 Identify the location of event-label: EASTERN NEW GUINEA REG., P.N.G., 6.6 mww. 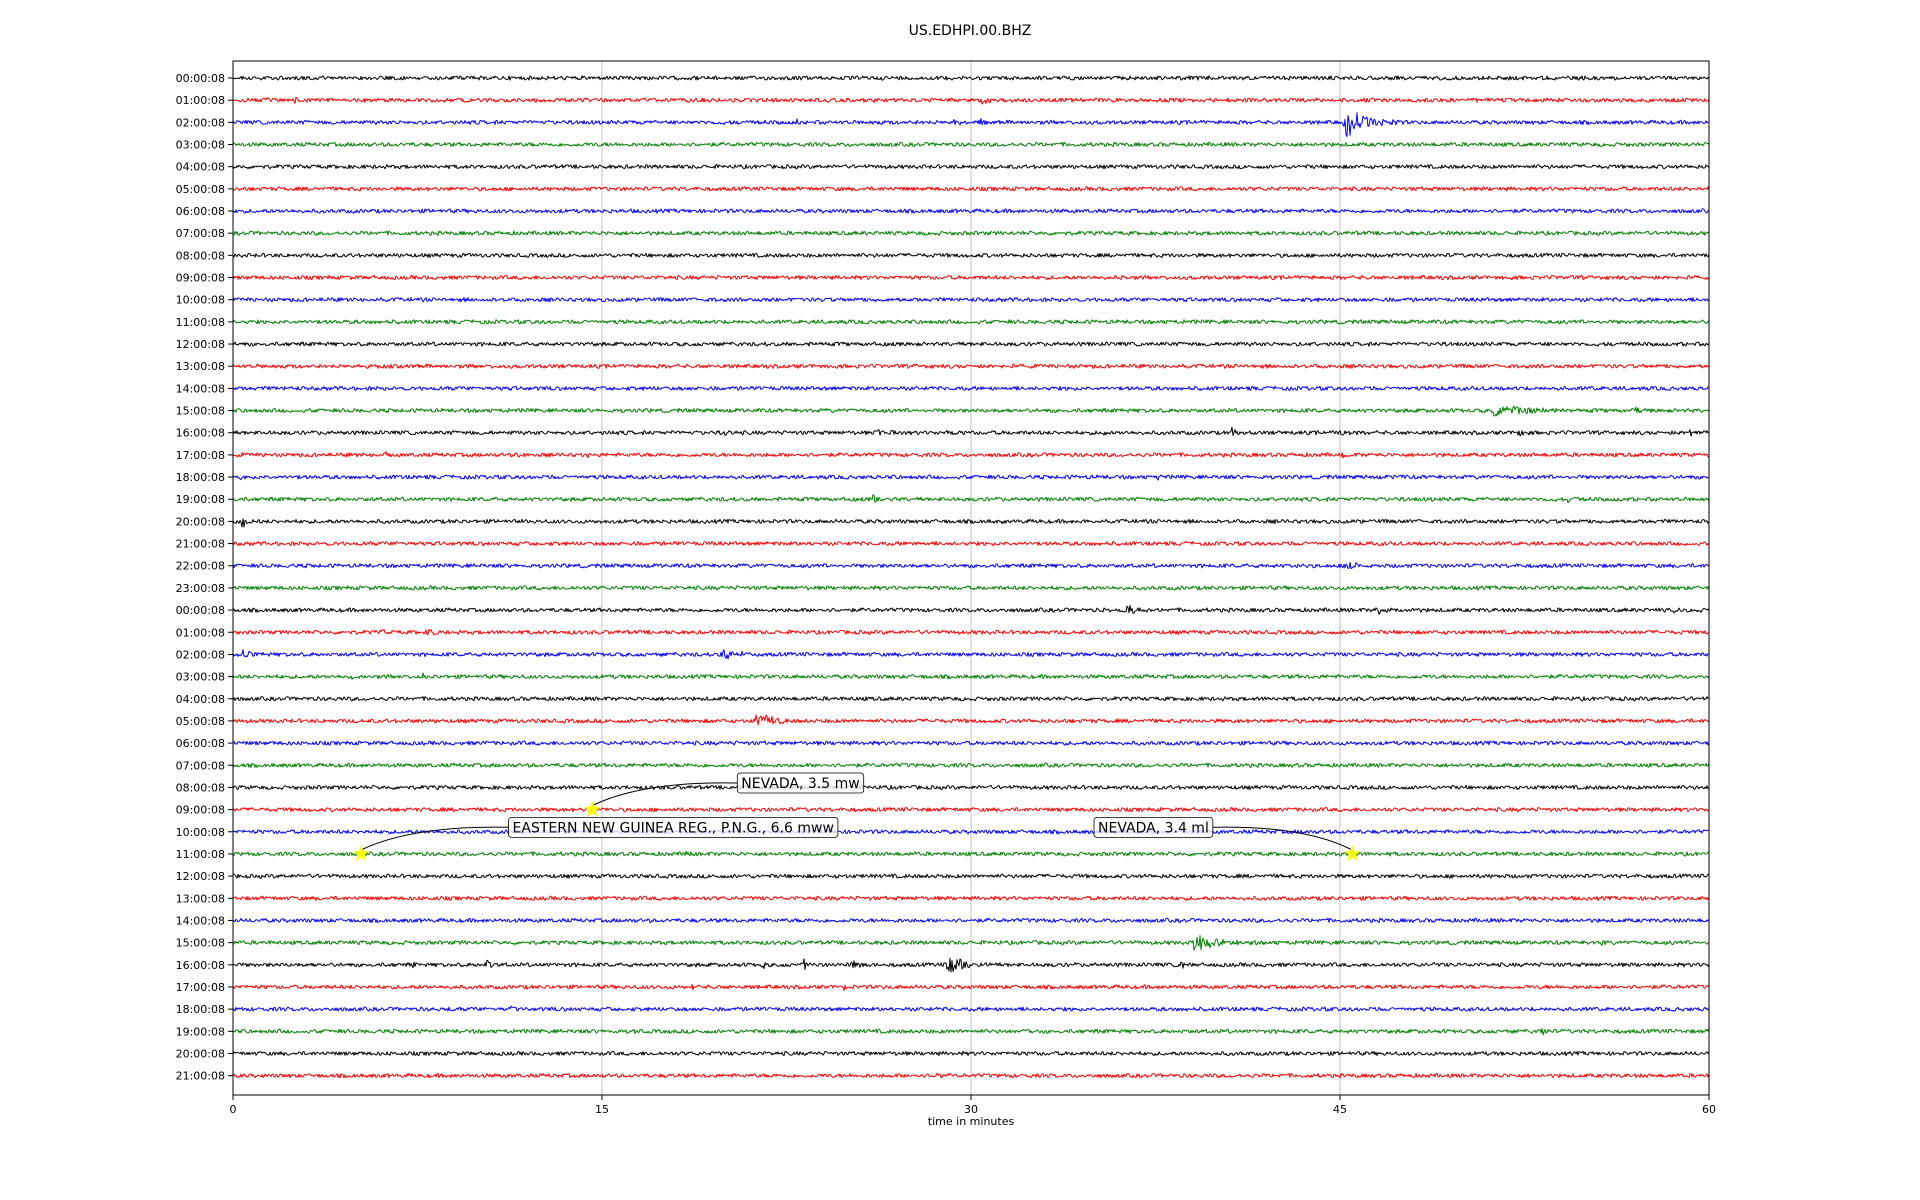
(673, 828).